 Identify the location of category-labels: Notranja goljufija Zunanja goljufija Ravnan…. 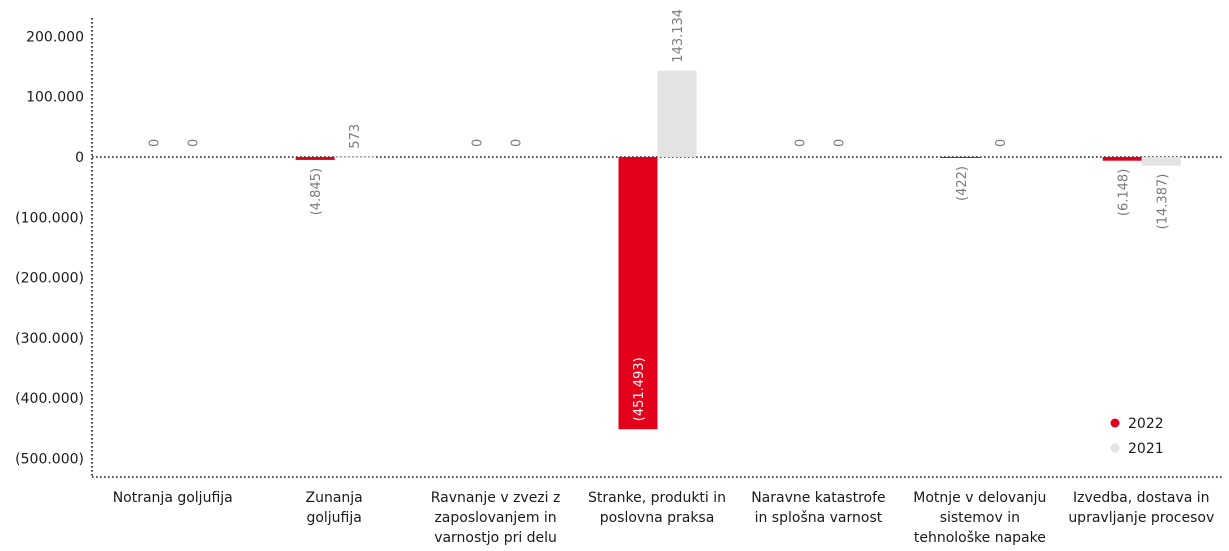
(664, 518).